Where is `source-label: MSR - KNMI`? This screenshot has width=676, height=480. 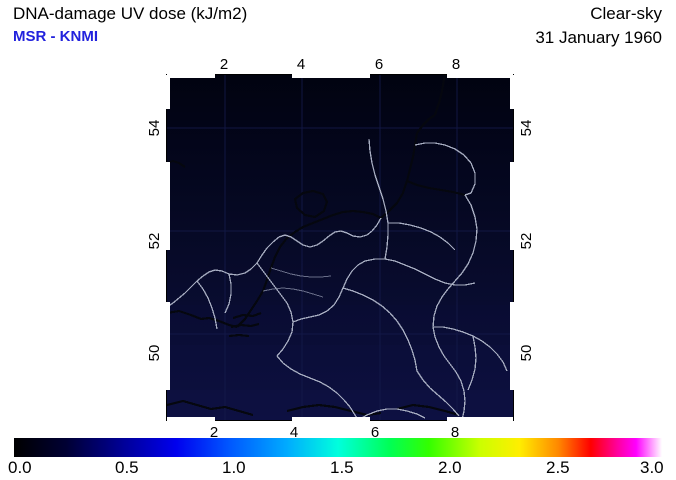 source-label: MSR - KNMI is located at coordinates (55, 36).